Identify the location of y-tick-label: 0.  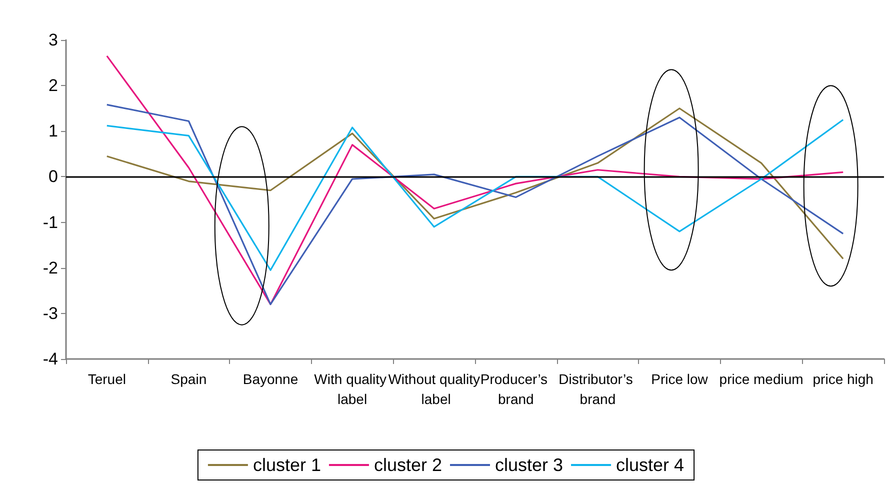
(53, 176).